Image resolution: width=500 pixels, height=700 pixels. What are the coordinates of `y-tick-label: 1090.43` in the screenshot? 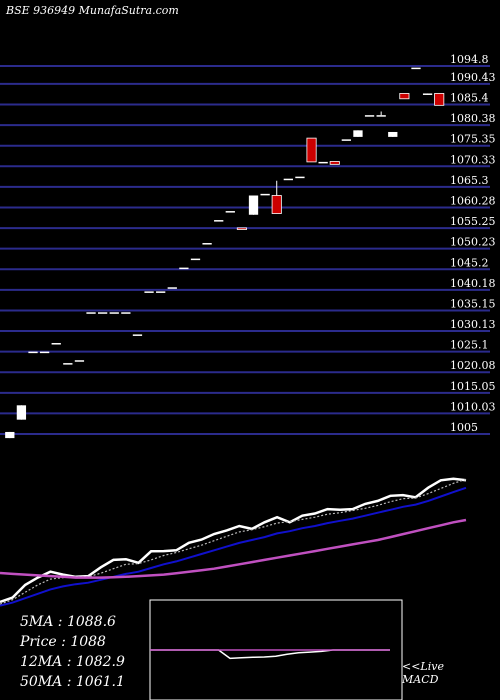 It's located at (473, 77).